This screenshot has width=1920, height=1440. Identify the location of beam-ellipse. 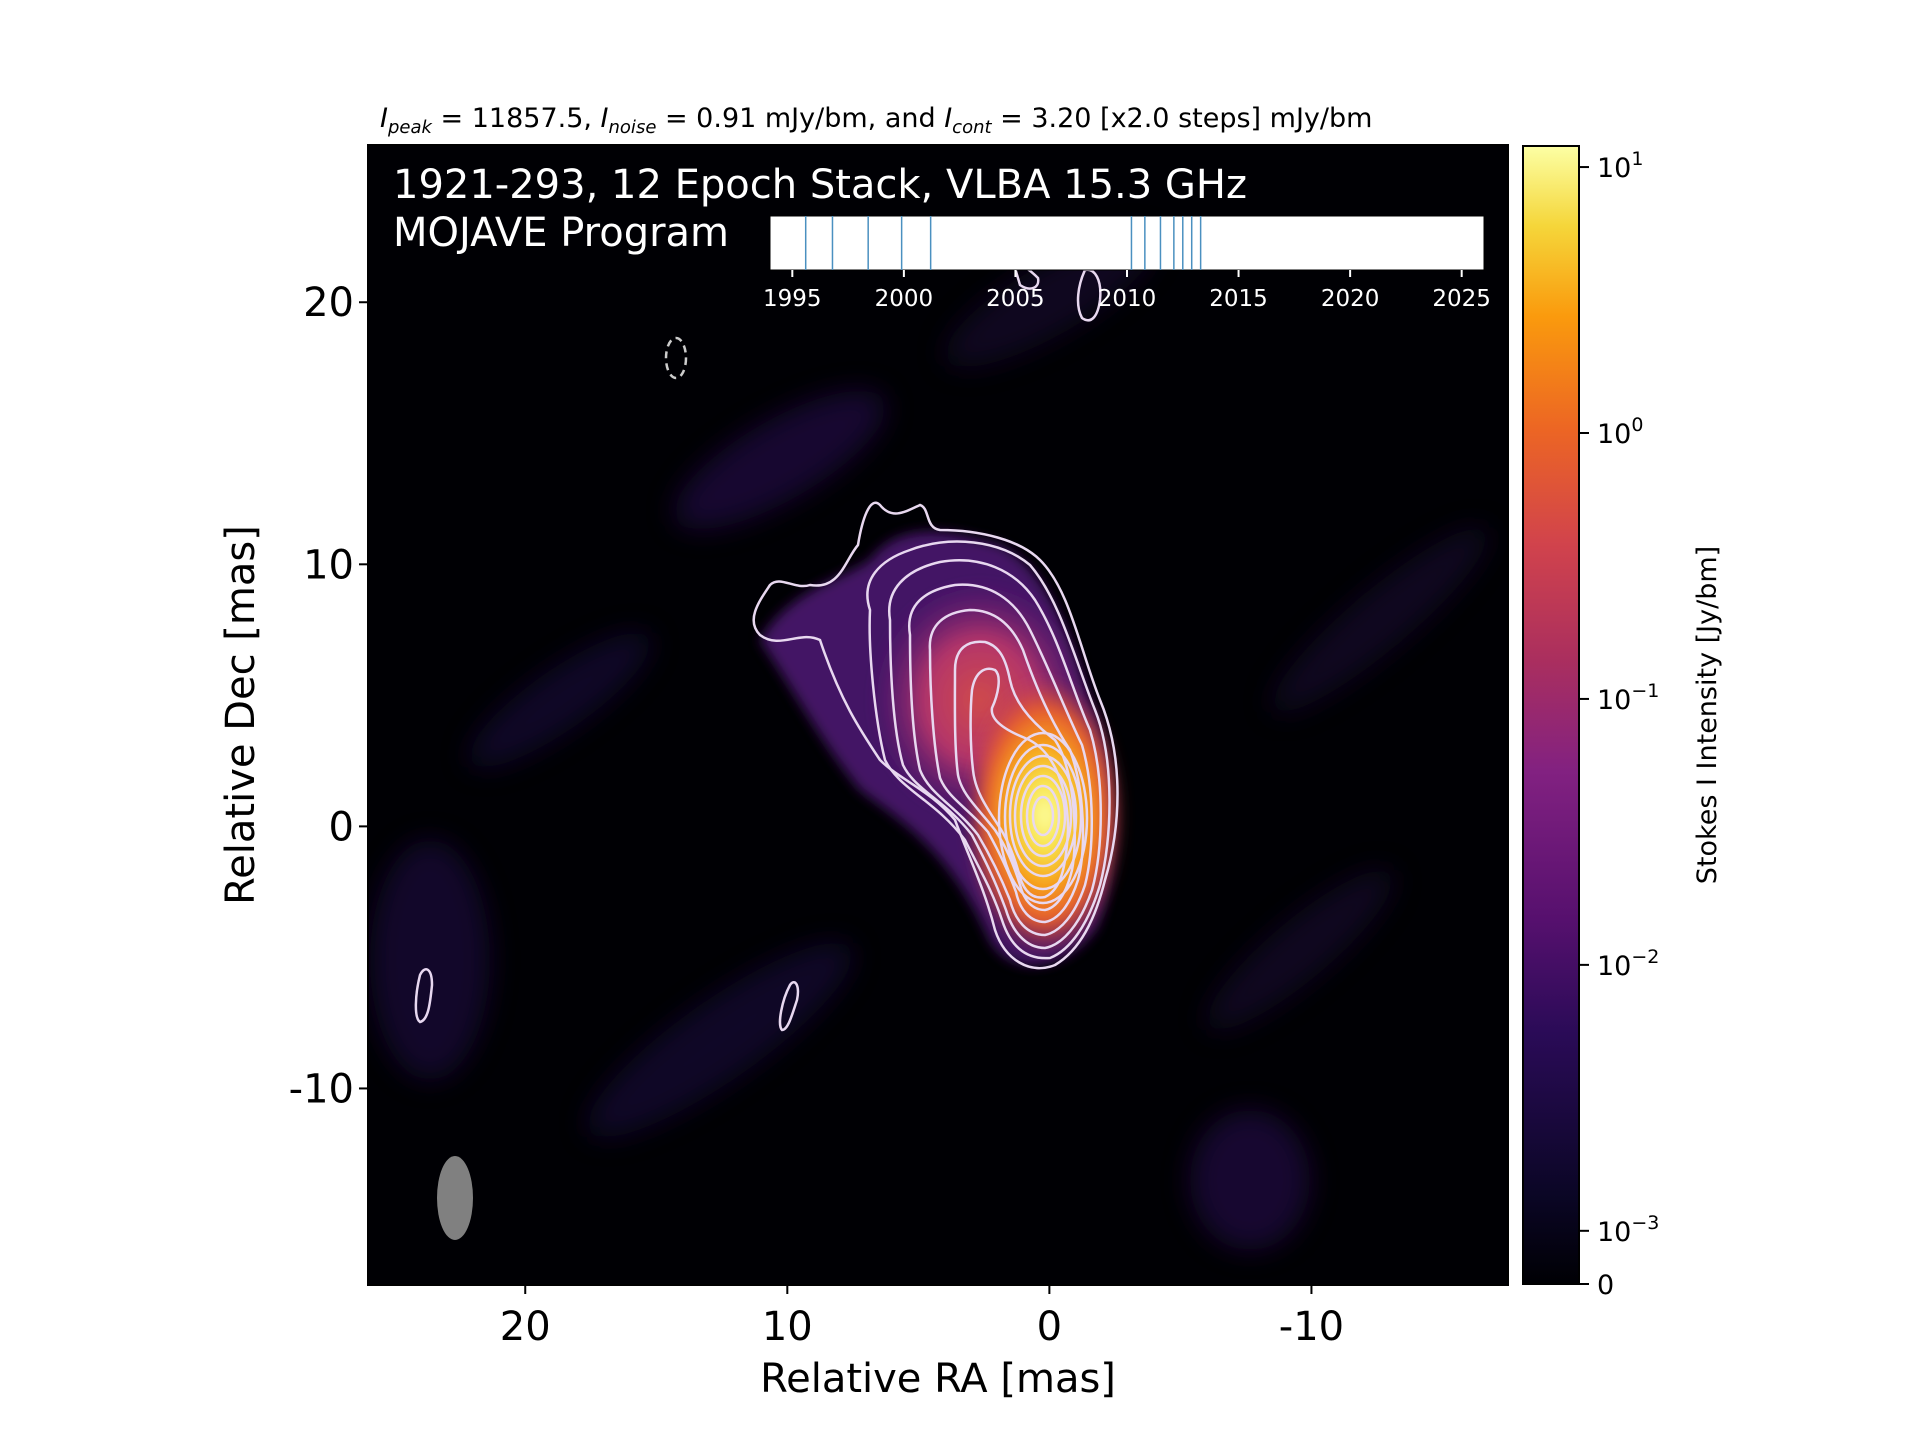
(455, 1198).